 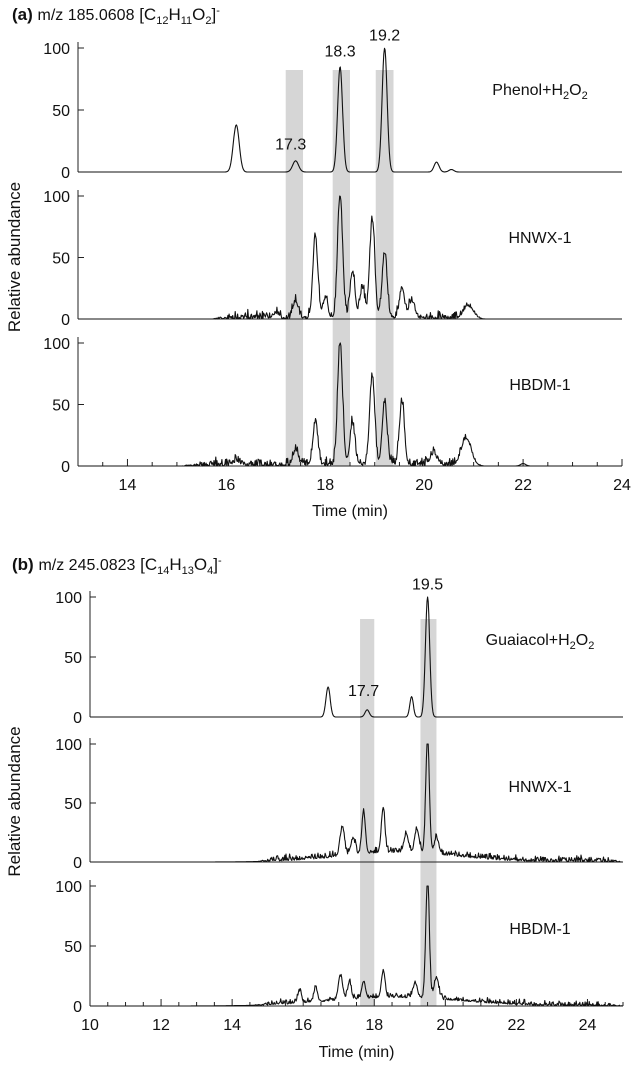 I want to click on panel-header: (b) m/z 245.0823 [C14H13O4]-, so click(x=117, y=566).